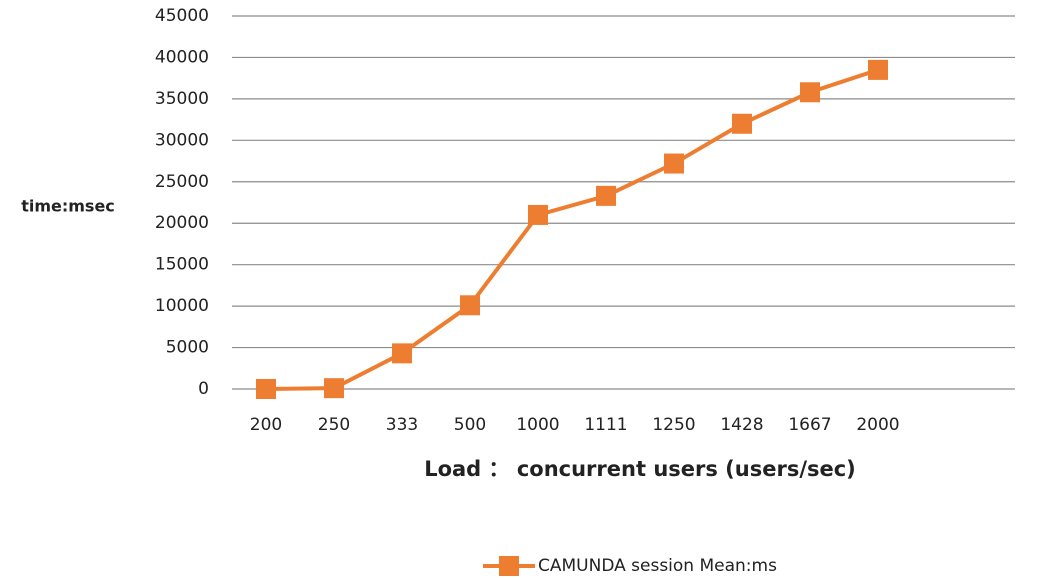 This screenshot has width=1042, height=578. I want to click on y-tick-label: 0, so click(203, 389).